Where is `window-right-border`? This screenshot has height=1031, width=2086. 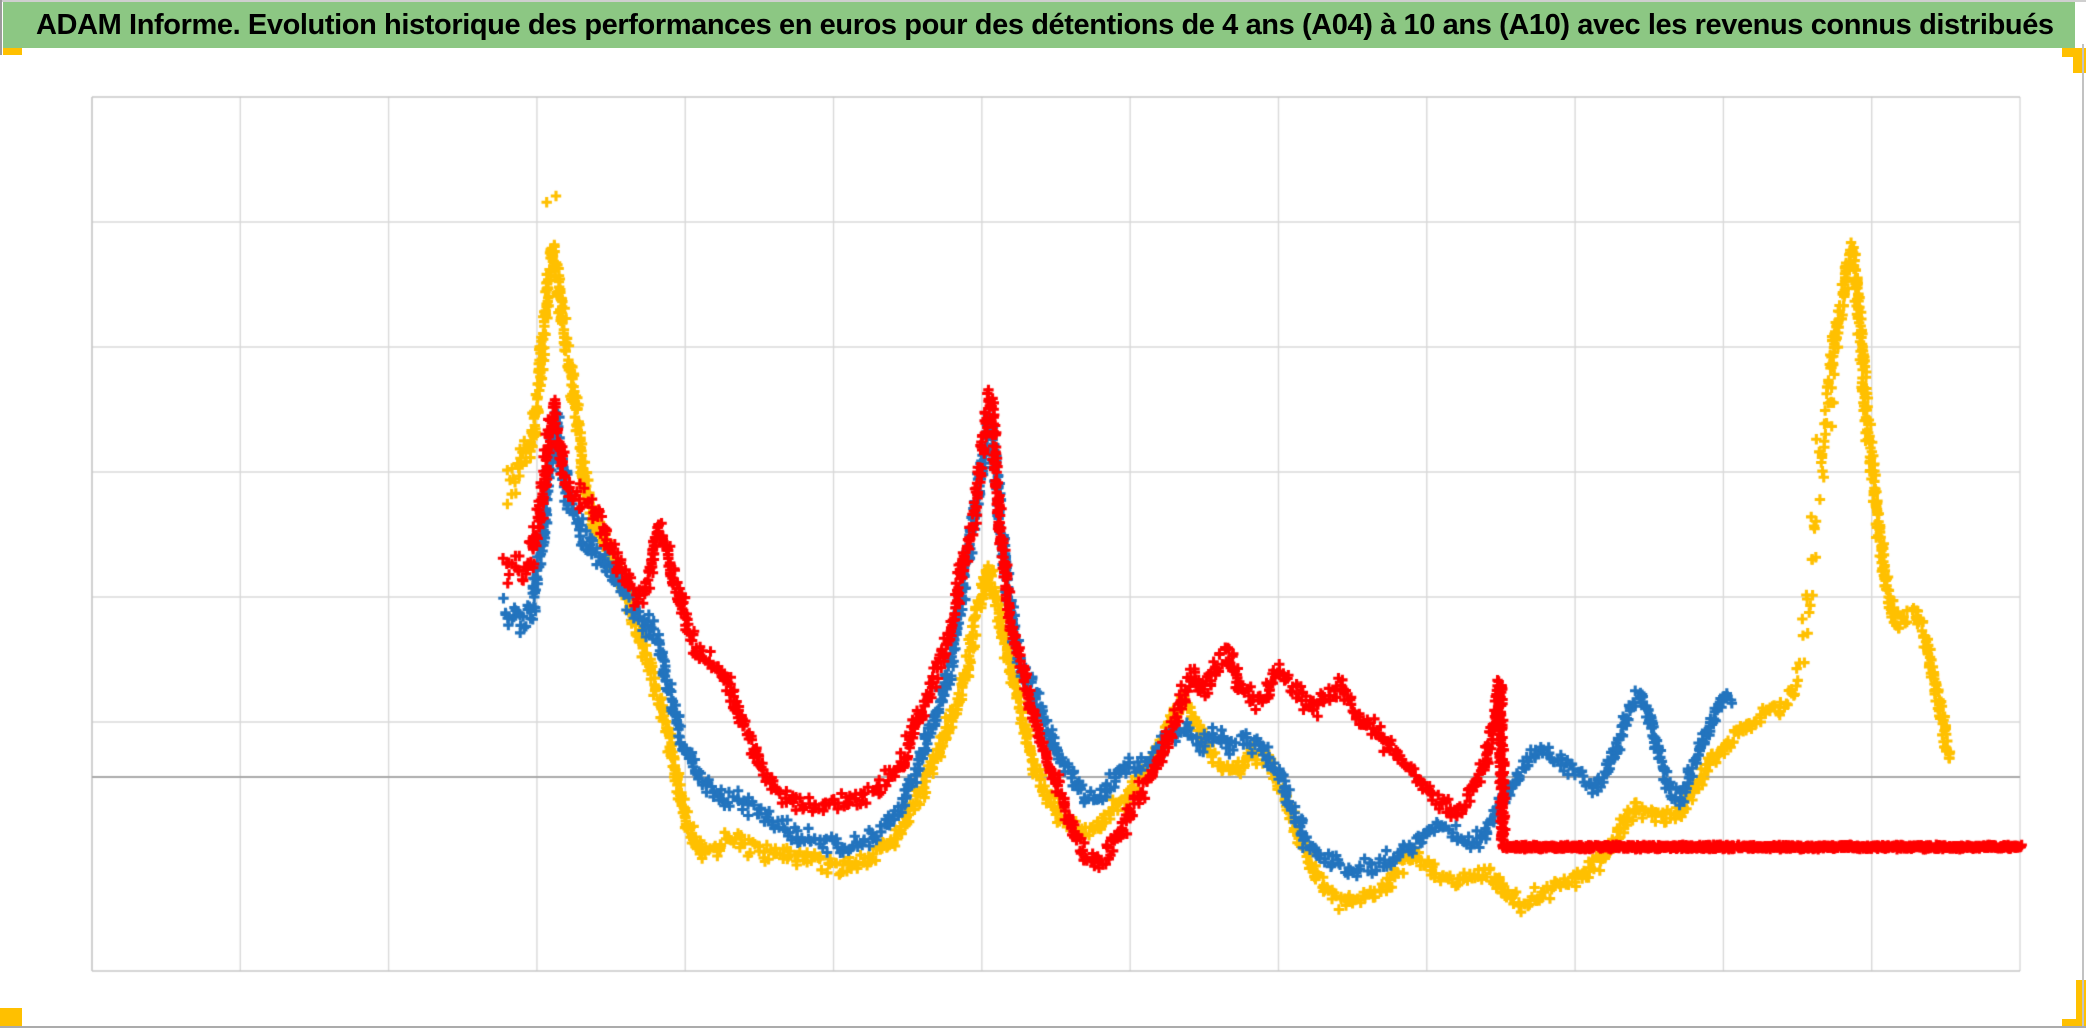
window-right-border is located at coordinates (2083, 536).